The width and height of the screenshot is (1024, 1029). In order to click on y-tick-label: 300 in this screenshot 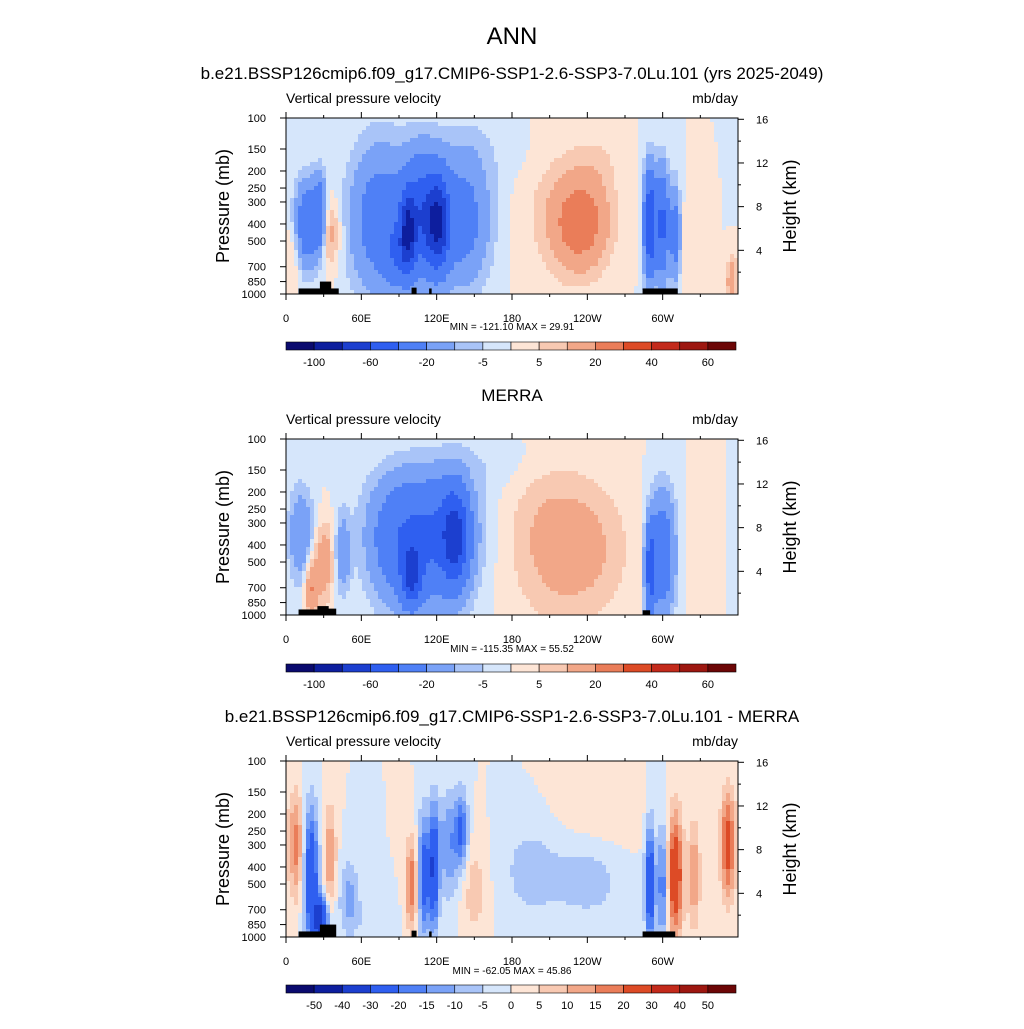, I will do `click(257, 203)`.